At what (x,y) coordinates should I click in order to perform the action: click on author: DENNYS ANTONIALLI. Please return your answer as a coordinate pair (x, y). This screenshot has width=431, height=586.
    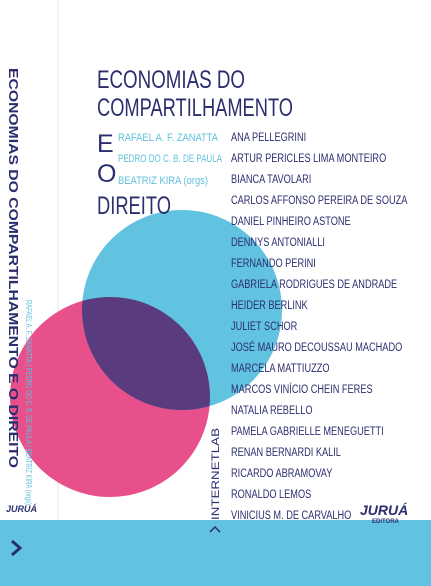
    Looking at the image, I should click on (278, 243).